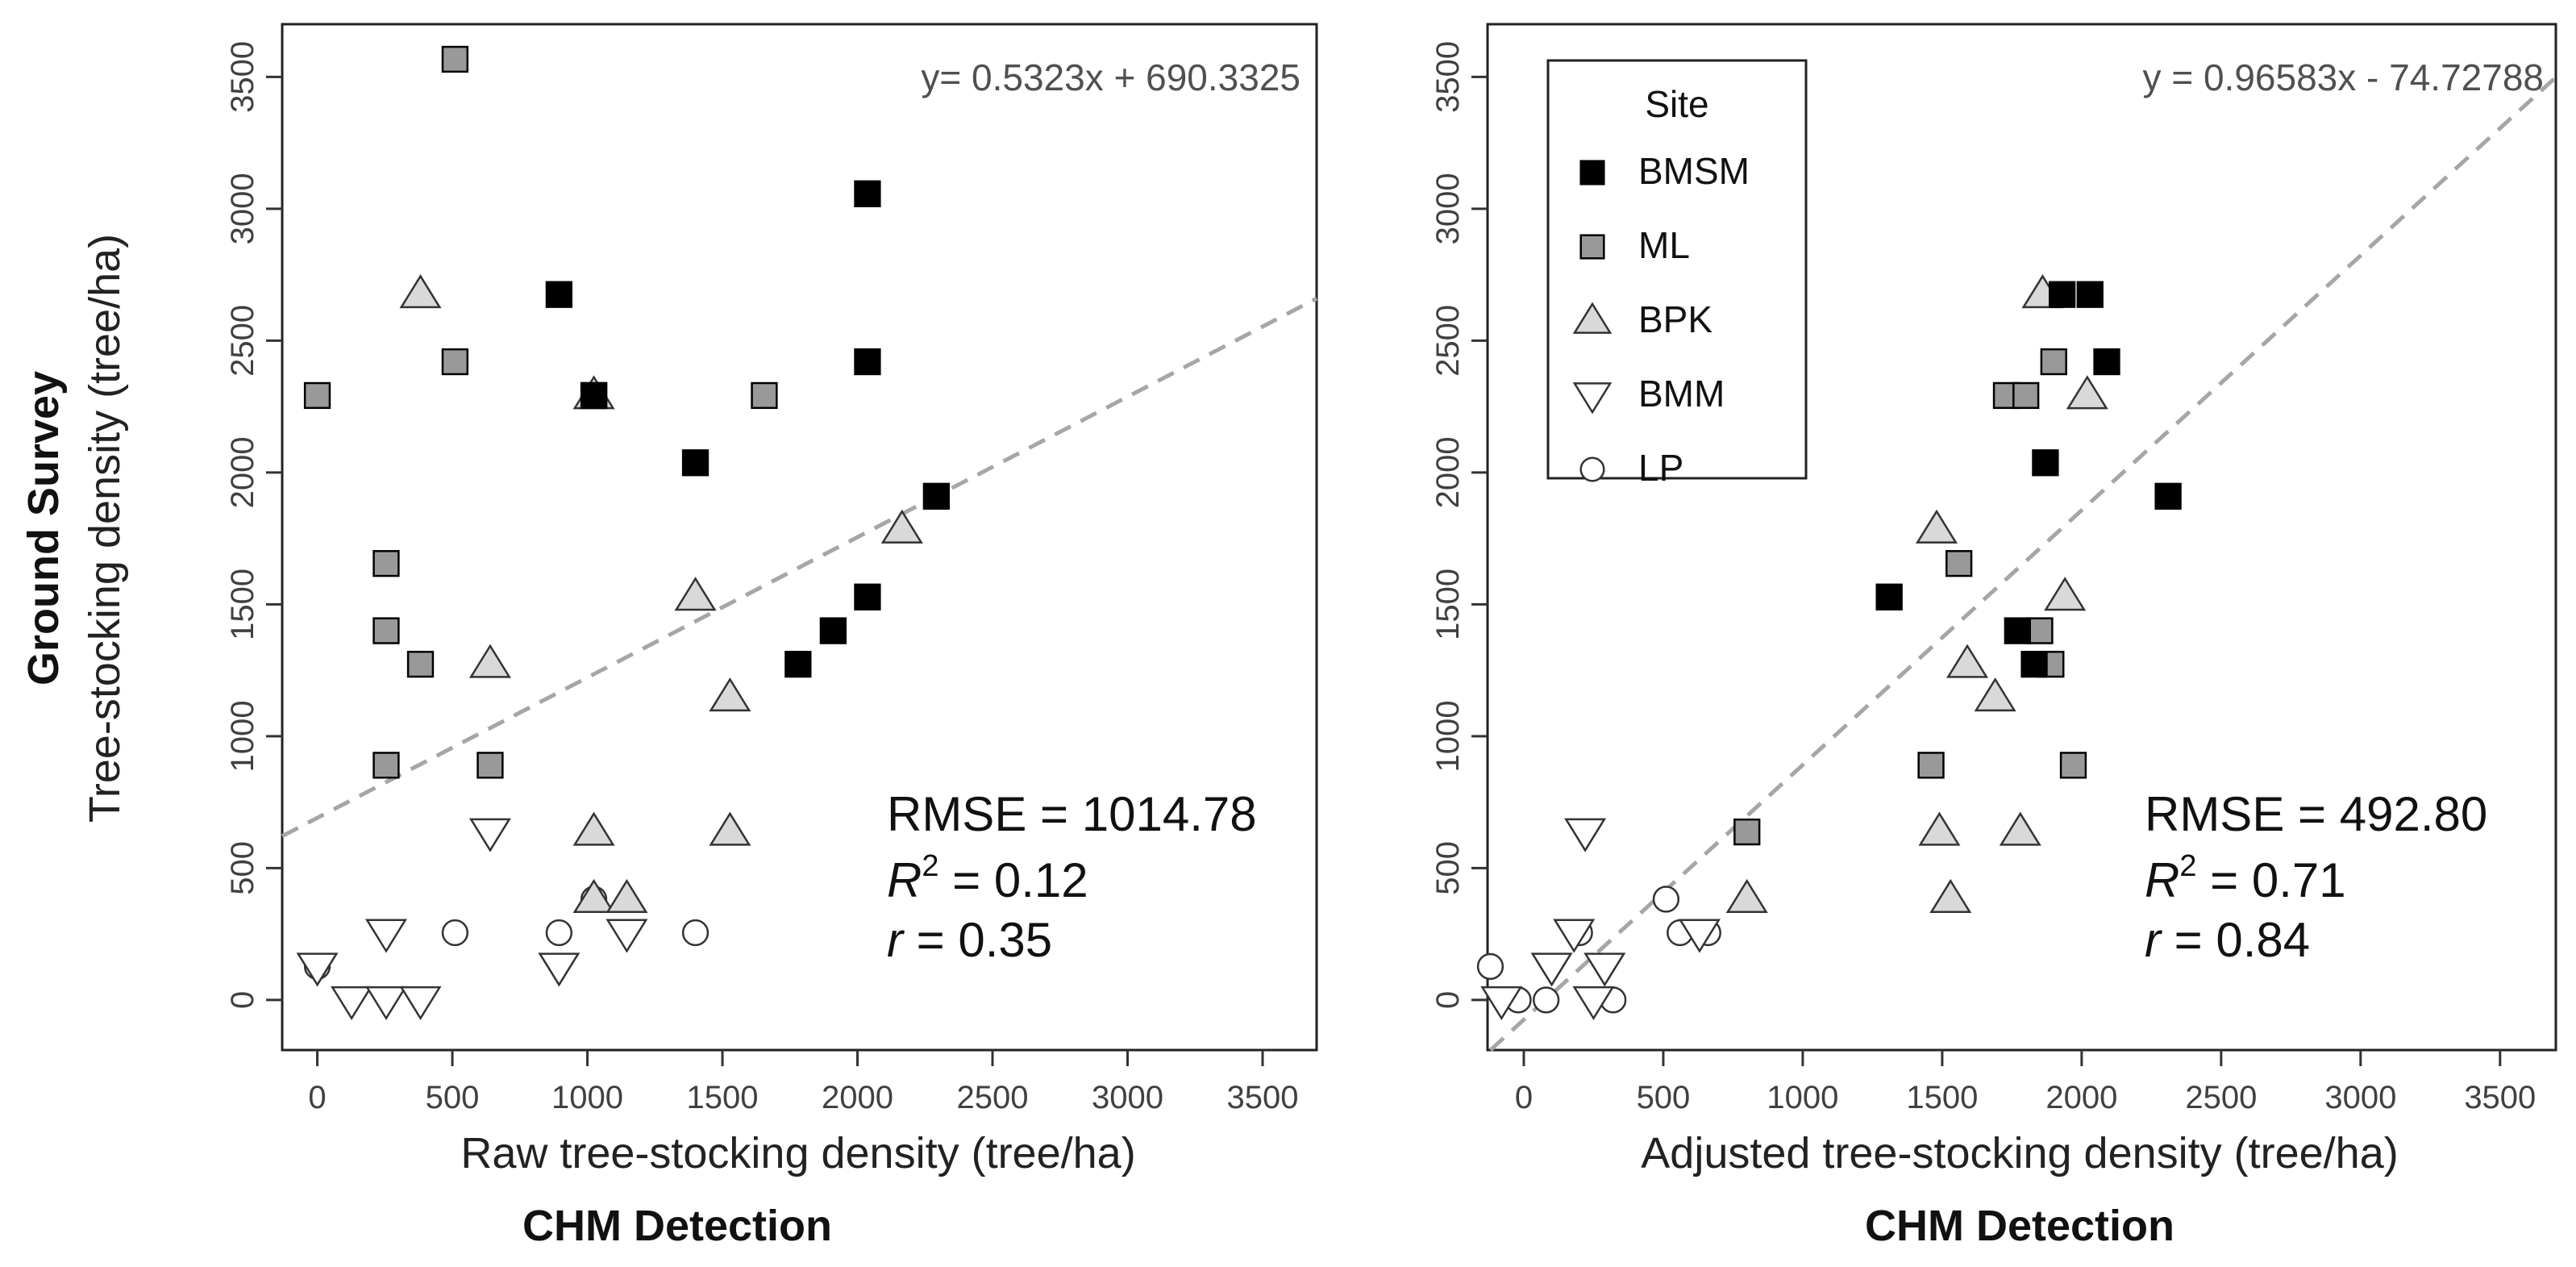 The image size is (2576, 1267). I want to click on left-x-axis-label-bold: CHM Detection, so click(677, 1226).